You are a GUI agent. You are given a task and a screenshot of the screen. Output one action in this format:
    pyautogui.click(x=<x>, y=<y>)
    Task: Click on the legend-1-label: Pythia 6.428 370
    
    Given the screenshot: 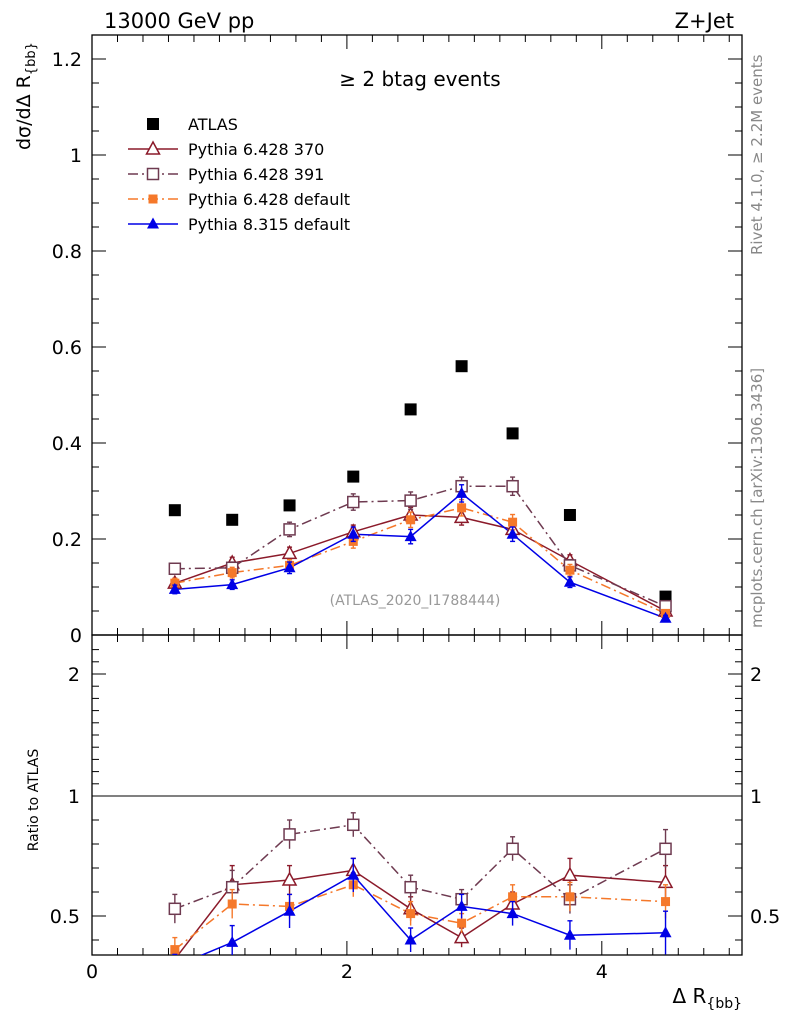 What is the action you would take?
    pyautogui.click(x=256, y=149)
    